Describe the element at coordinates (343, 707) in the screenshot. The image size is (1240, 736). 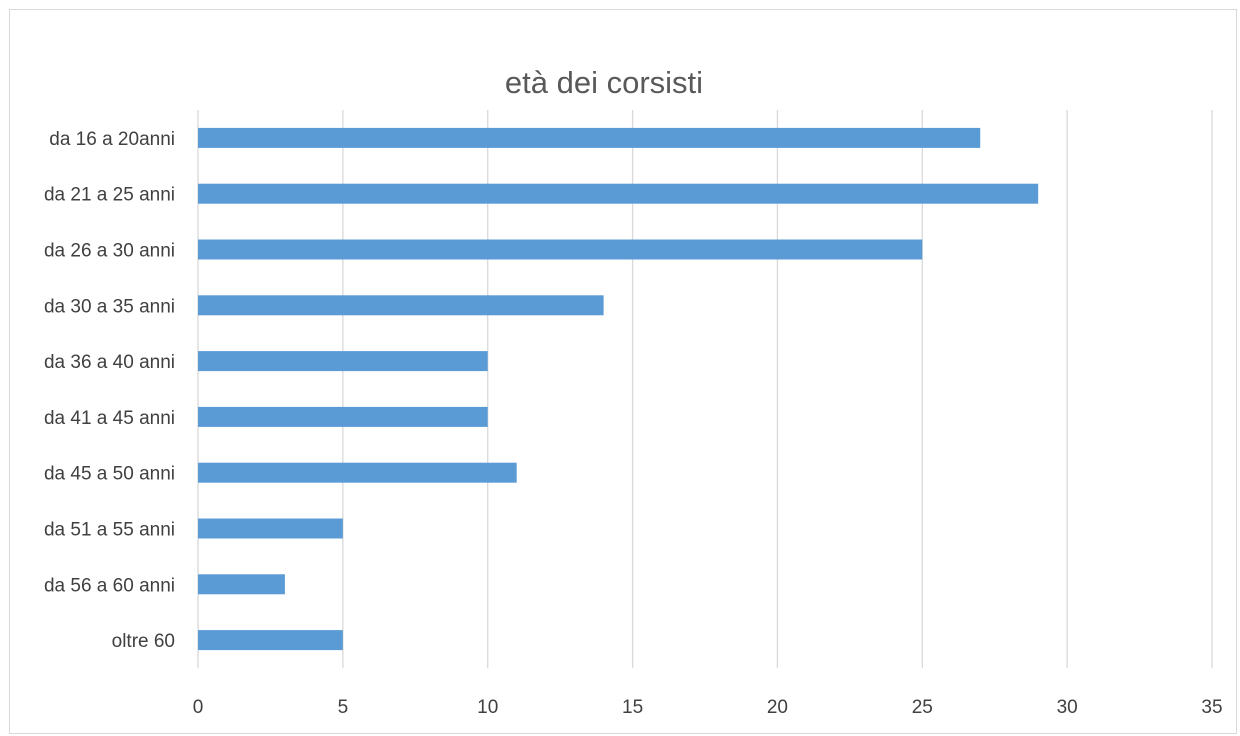
I see `x-tick-label: 5` at that location.